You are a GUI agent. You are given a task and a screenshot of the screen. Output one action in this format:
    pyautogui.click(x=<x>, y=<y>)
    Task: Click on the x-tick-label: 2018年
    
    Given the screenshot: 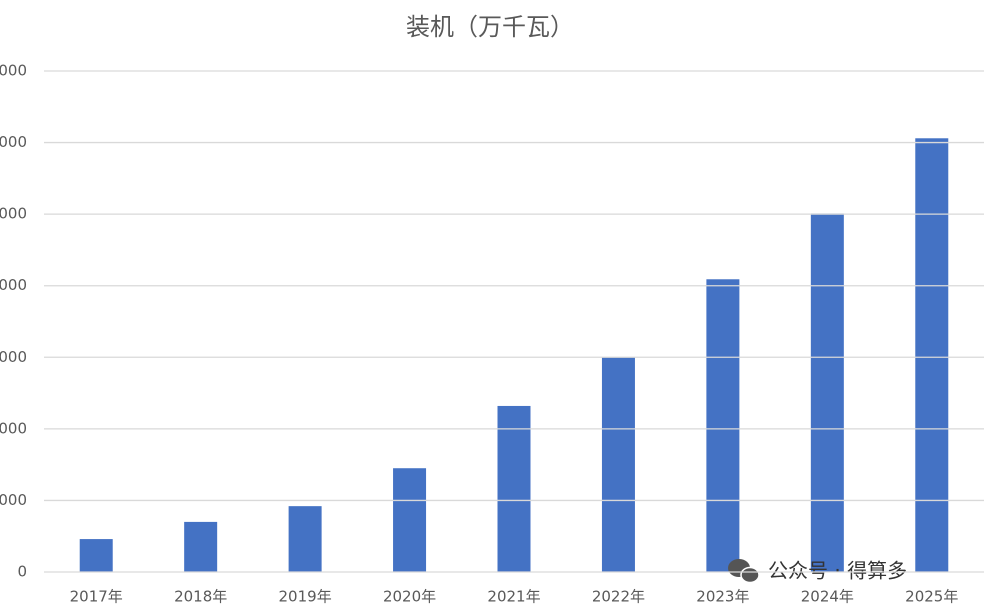 What is the action you would take?
    pyautogui.click(x=200, y=597)
    